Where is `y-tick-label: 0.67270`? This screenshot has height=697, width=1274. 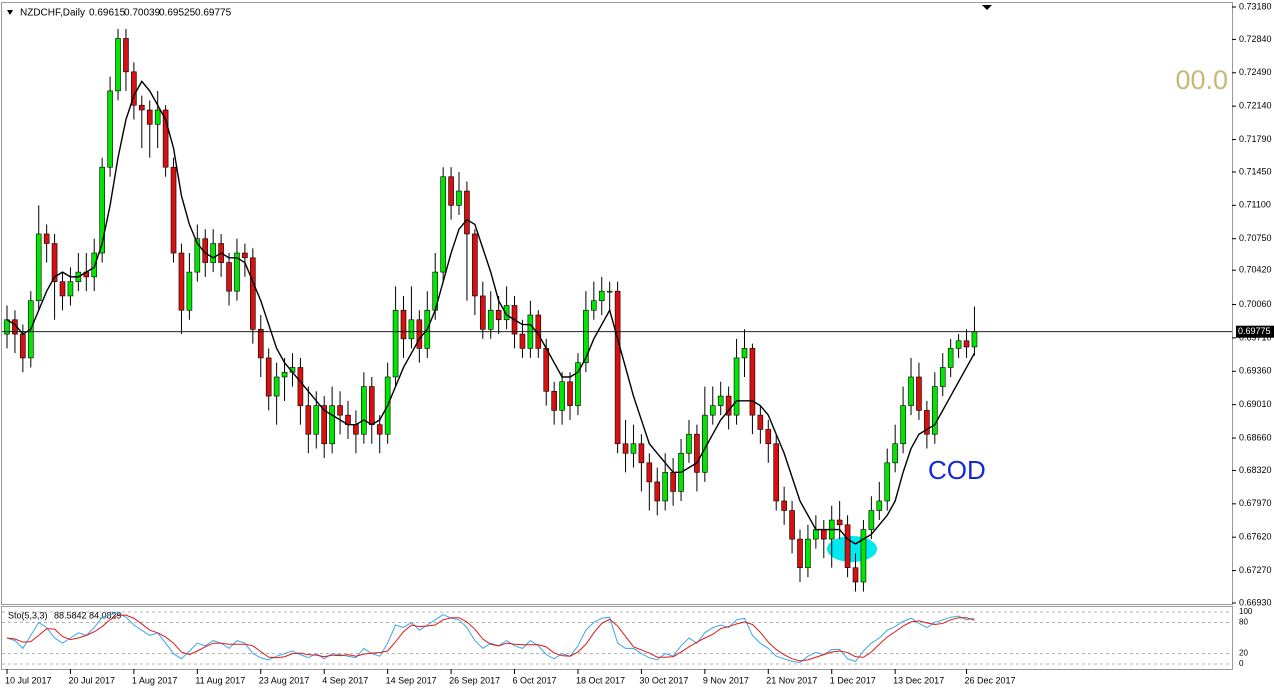
y-tick-label: 0.67270 is located at coordinates (1255, 570).